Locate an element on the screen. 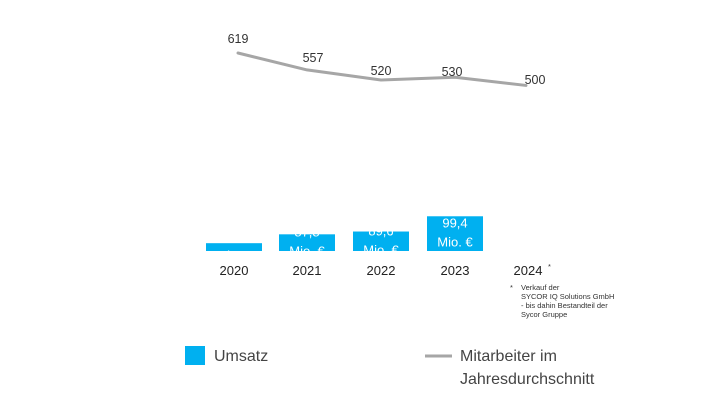 The width and height of the screenshot is (720, 405). revenue-bar-2020 is located at coordinates (234, 247).